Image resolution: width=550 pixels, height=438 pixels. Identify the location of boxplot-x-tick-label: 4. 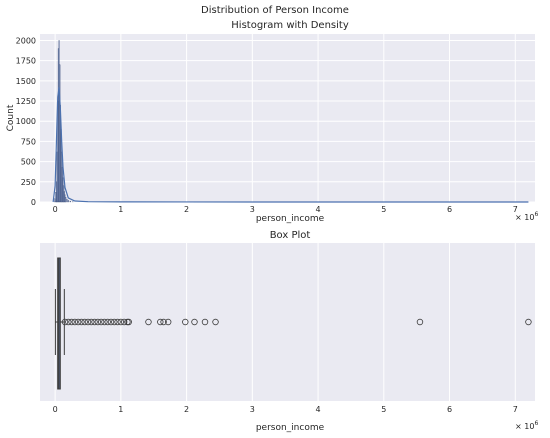
(318, 409).